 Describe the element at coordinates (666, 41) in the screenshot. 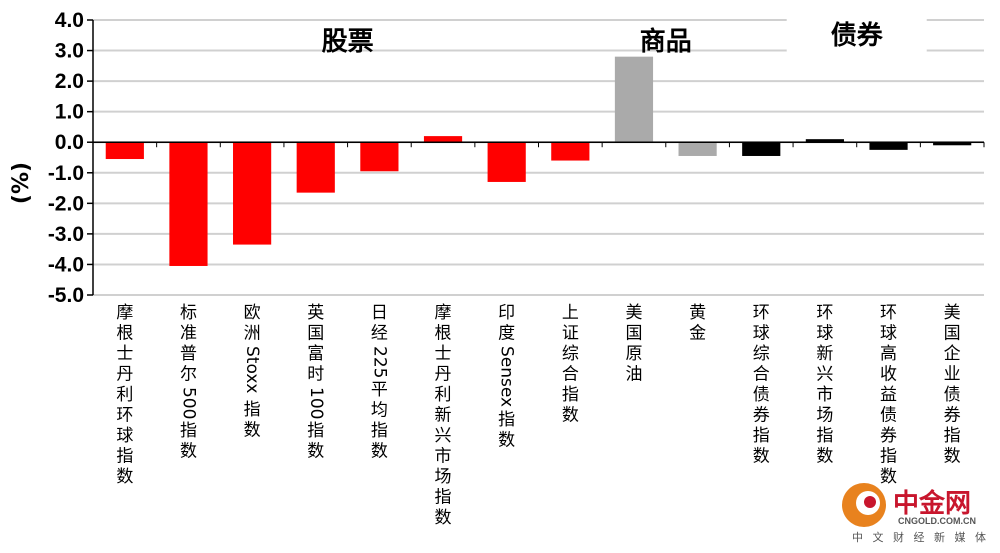

I see `group-label-1: 商品` at that location.